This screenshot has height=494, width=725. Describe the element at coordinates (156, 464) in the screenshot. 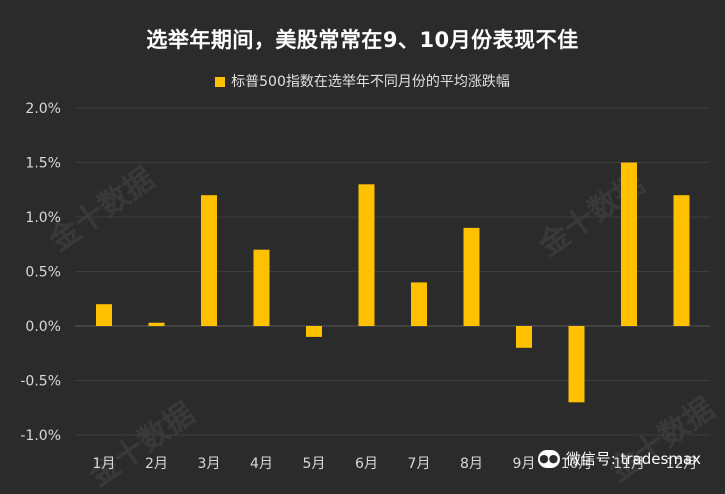

I see `x-tick-label: 2月` at that location.